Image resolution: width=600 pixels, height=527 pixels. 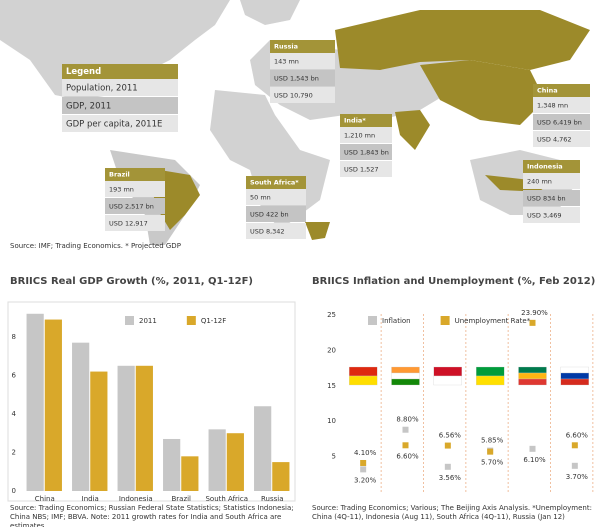 What do you see at coordinates (269, 215) in the screenshot?
I see `callout-value: USD 422 bn` at bounding box center [269, 215].